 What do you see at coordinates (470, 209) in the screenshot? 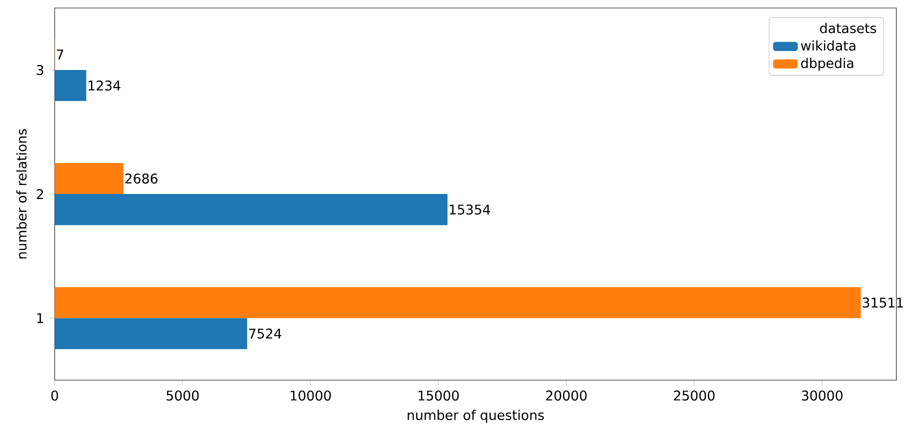
I see `data-label: 15354` at bounding box center [470, 209].